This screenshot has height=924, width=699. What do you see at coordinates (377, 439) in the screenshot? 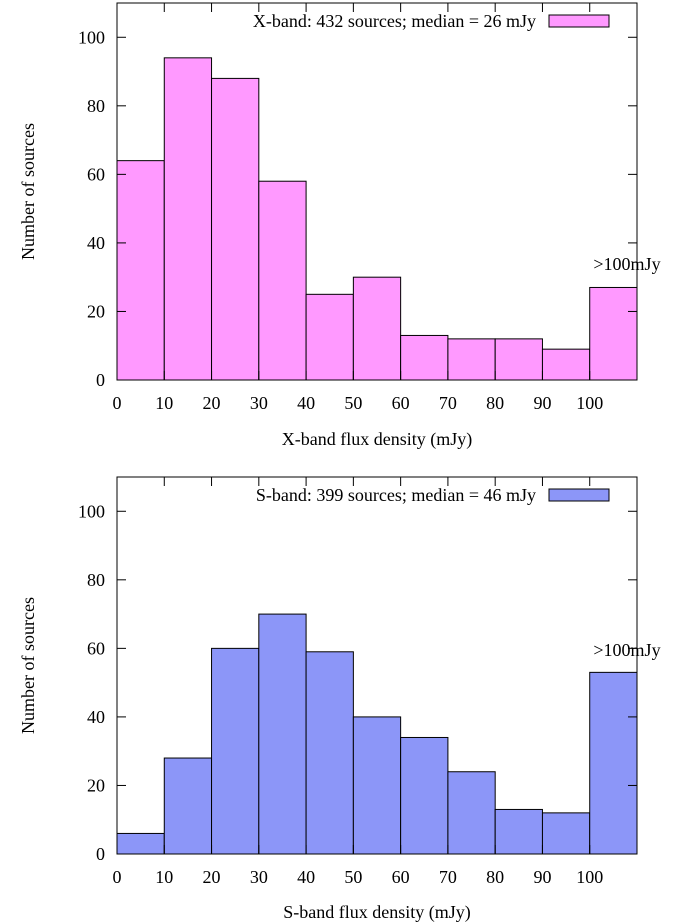
I see `x-axis-title: X-band flux density (mJy)` at bounding box center [377, 439].